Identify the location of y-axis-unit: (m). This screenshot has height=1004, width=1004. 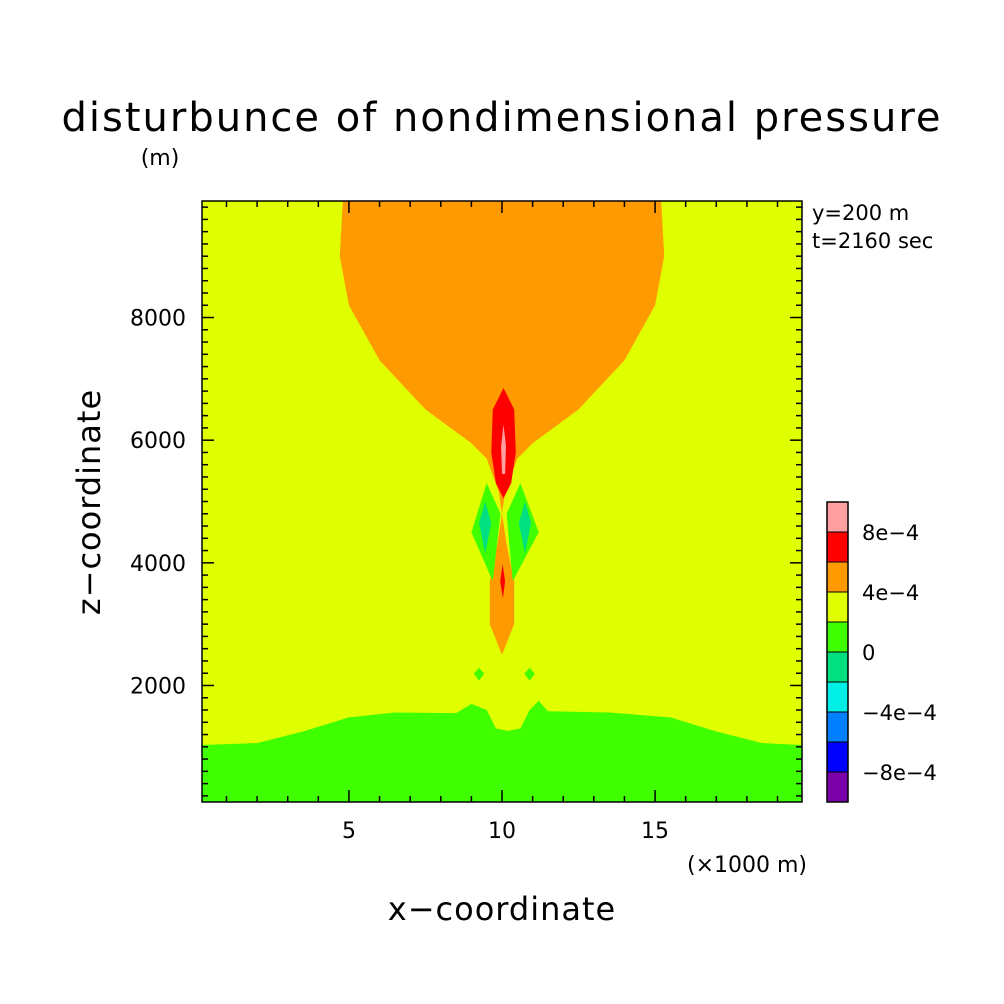
(160, 158).